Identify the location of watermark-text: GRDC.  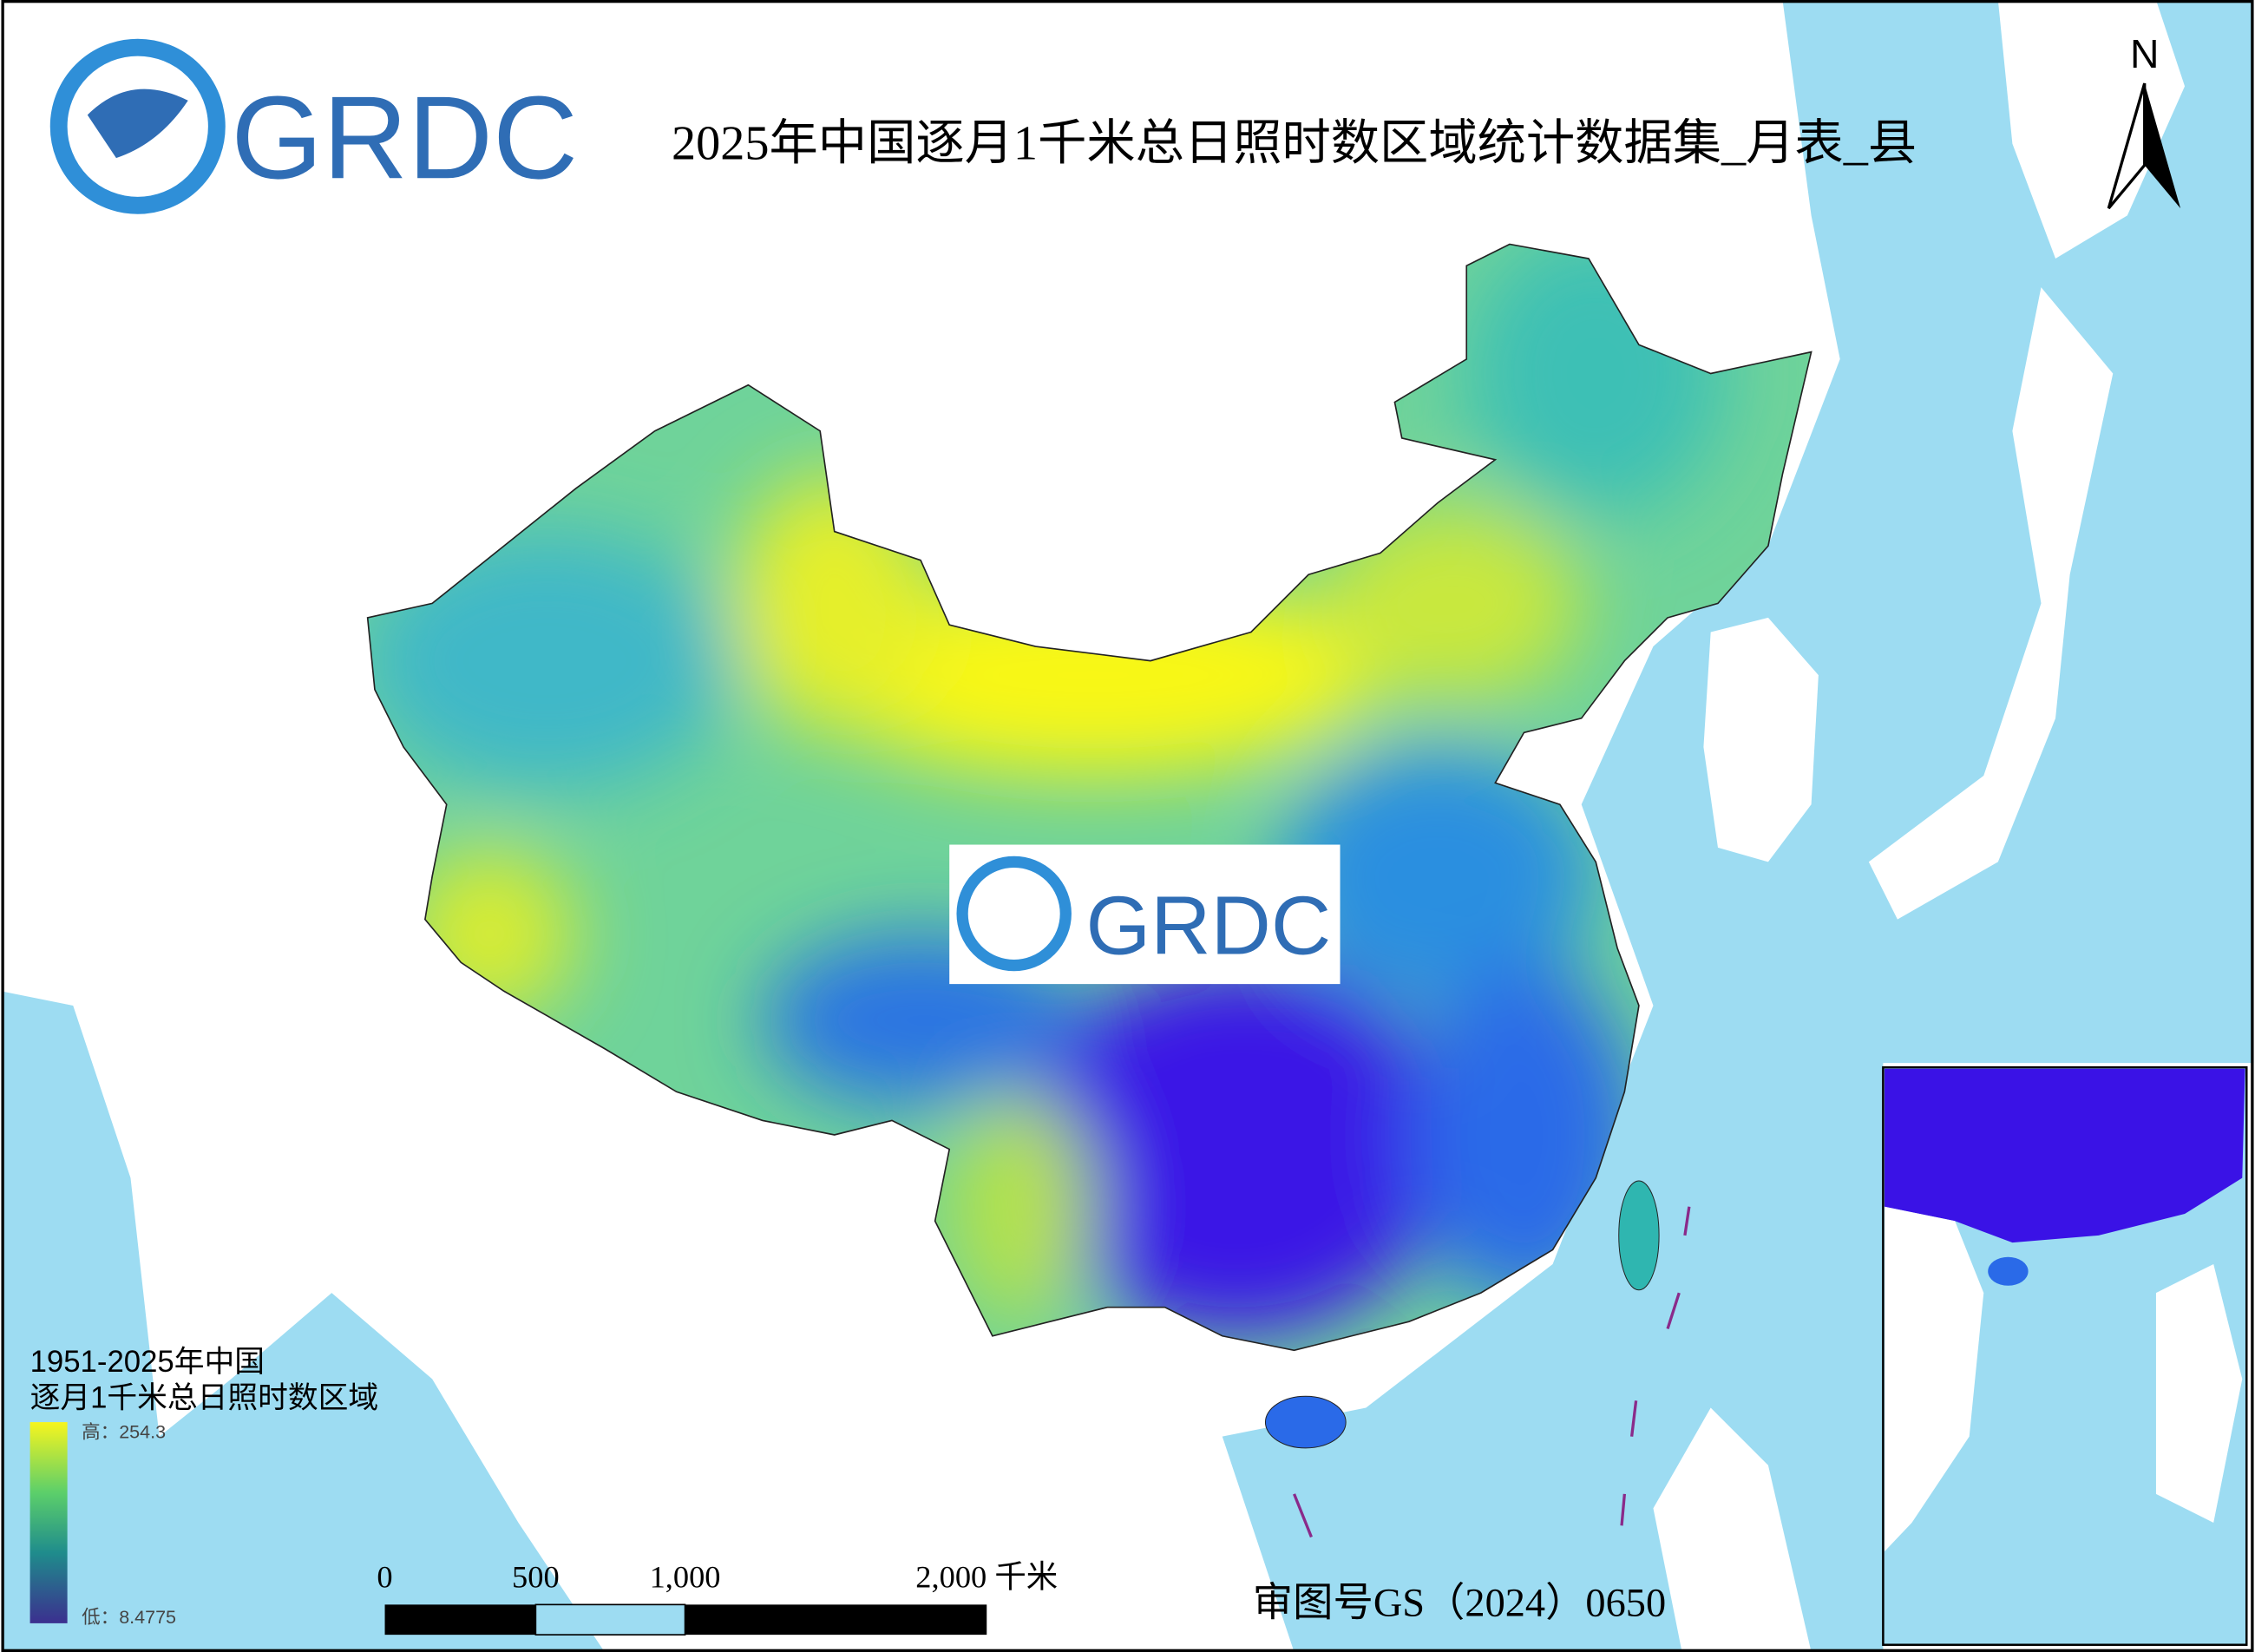
(1208, 925).